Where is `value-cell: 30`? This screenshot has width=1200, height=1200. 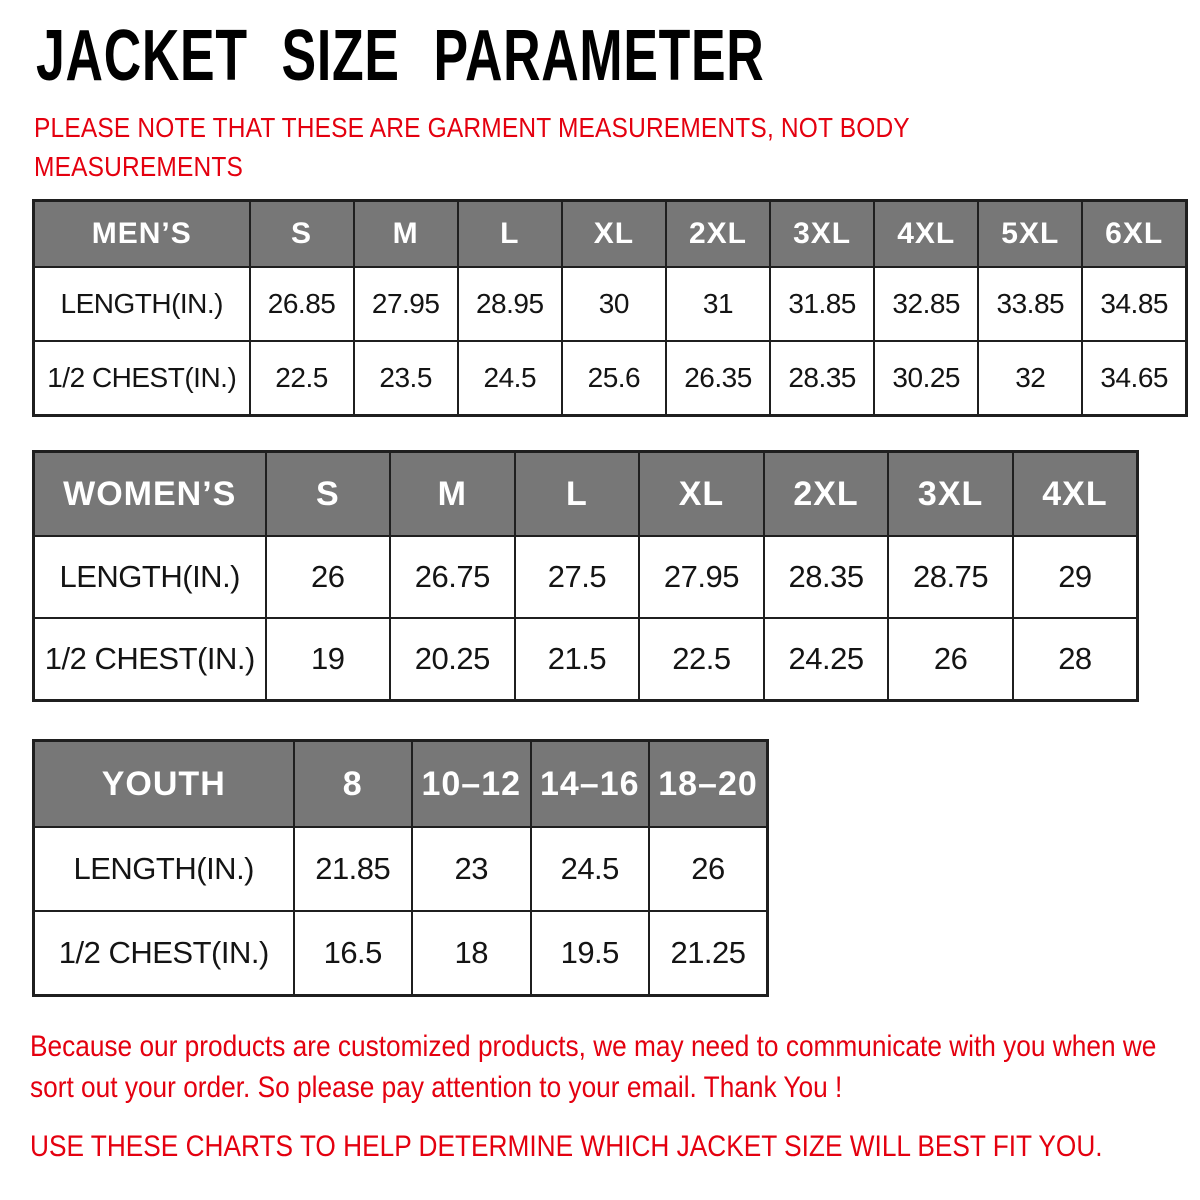
value-cell: 30 is located at coordinates (613, 304).